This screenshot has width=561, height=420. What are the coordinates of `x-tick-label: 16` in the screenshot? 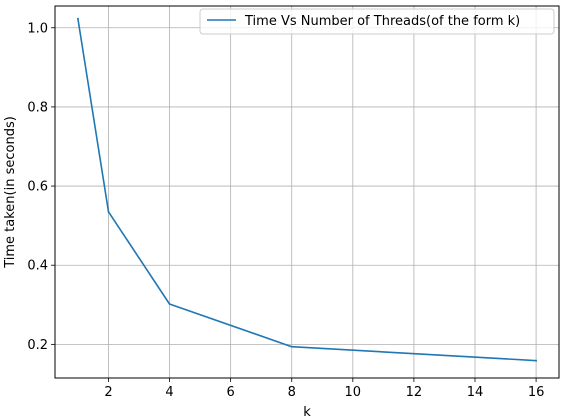 It's located at (536, 392).